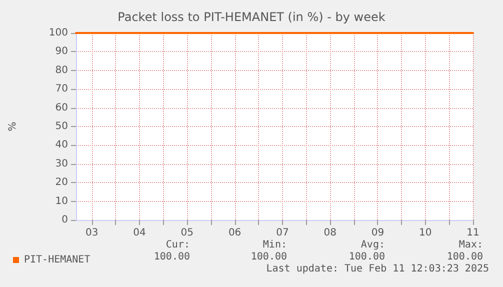 Image resolution: width=503 pixels, height=287 pixels. Describe the element at coordinates (65, 220) in the screenshot. I see `y-tick-label: 0` at that location.